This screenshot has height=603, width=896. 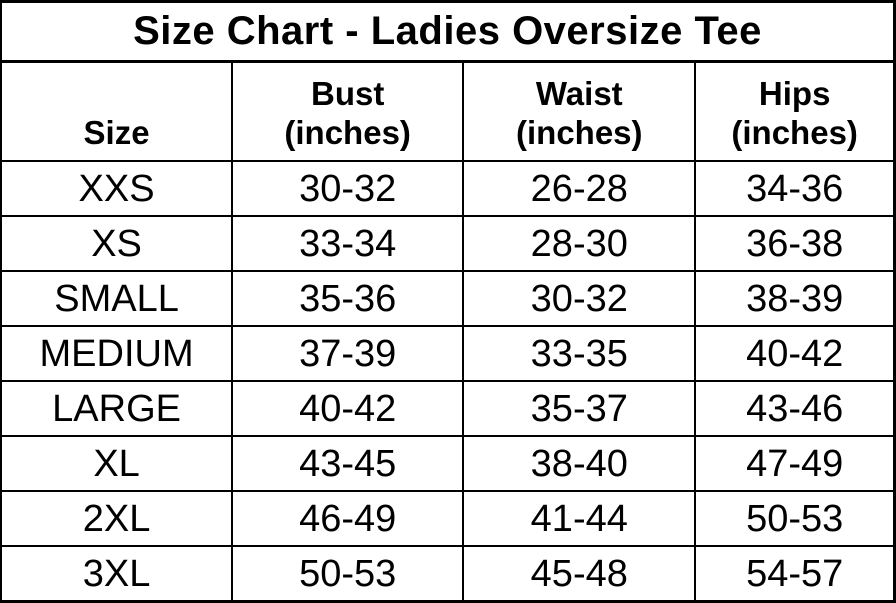 I want to click on table-row: XS 33-34 28-30 36-38, so click(x=448, y=243).